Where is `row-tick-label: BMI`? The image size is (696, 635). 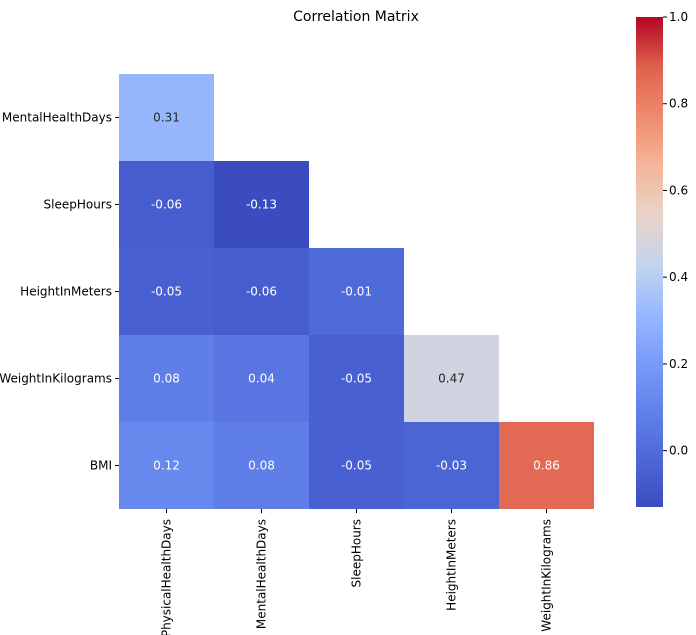
row-tick-label: BMI is located at coordinates (101, 466).